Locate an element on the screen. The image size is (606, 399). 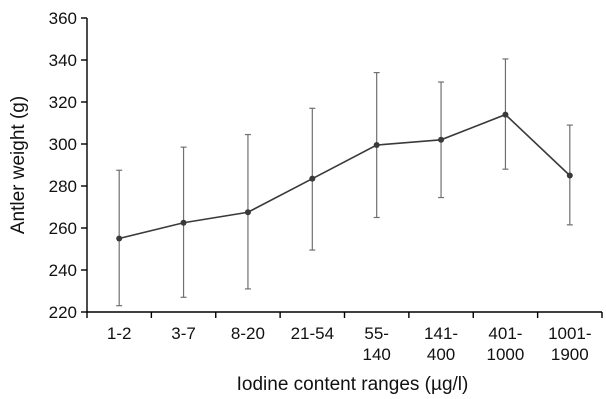
x-tick-label: 141-400 is located at coordinates (441, 344).